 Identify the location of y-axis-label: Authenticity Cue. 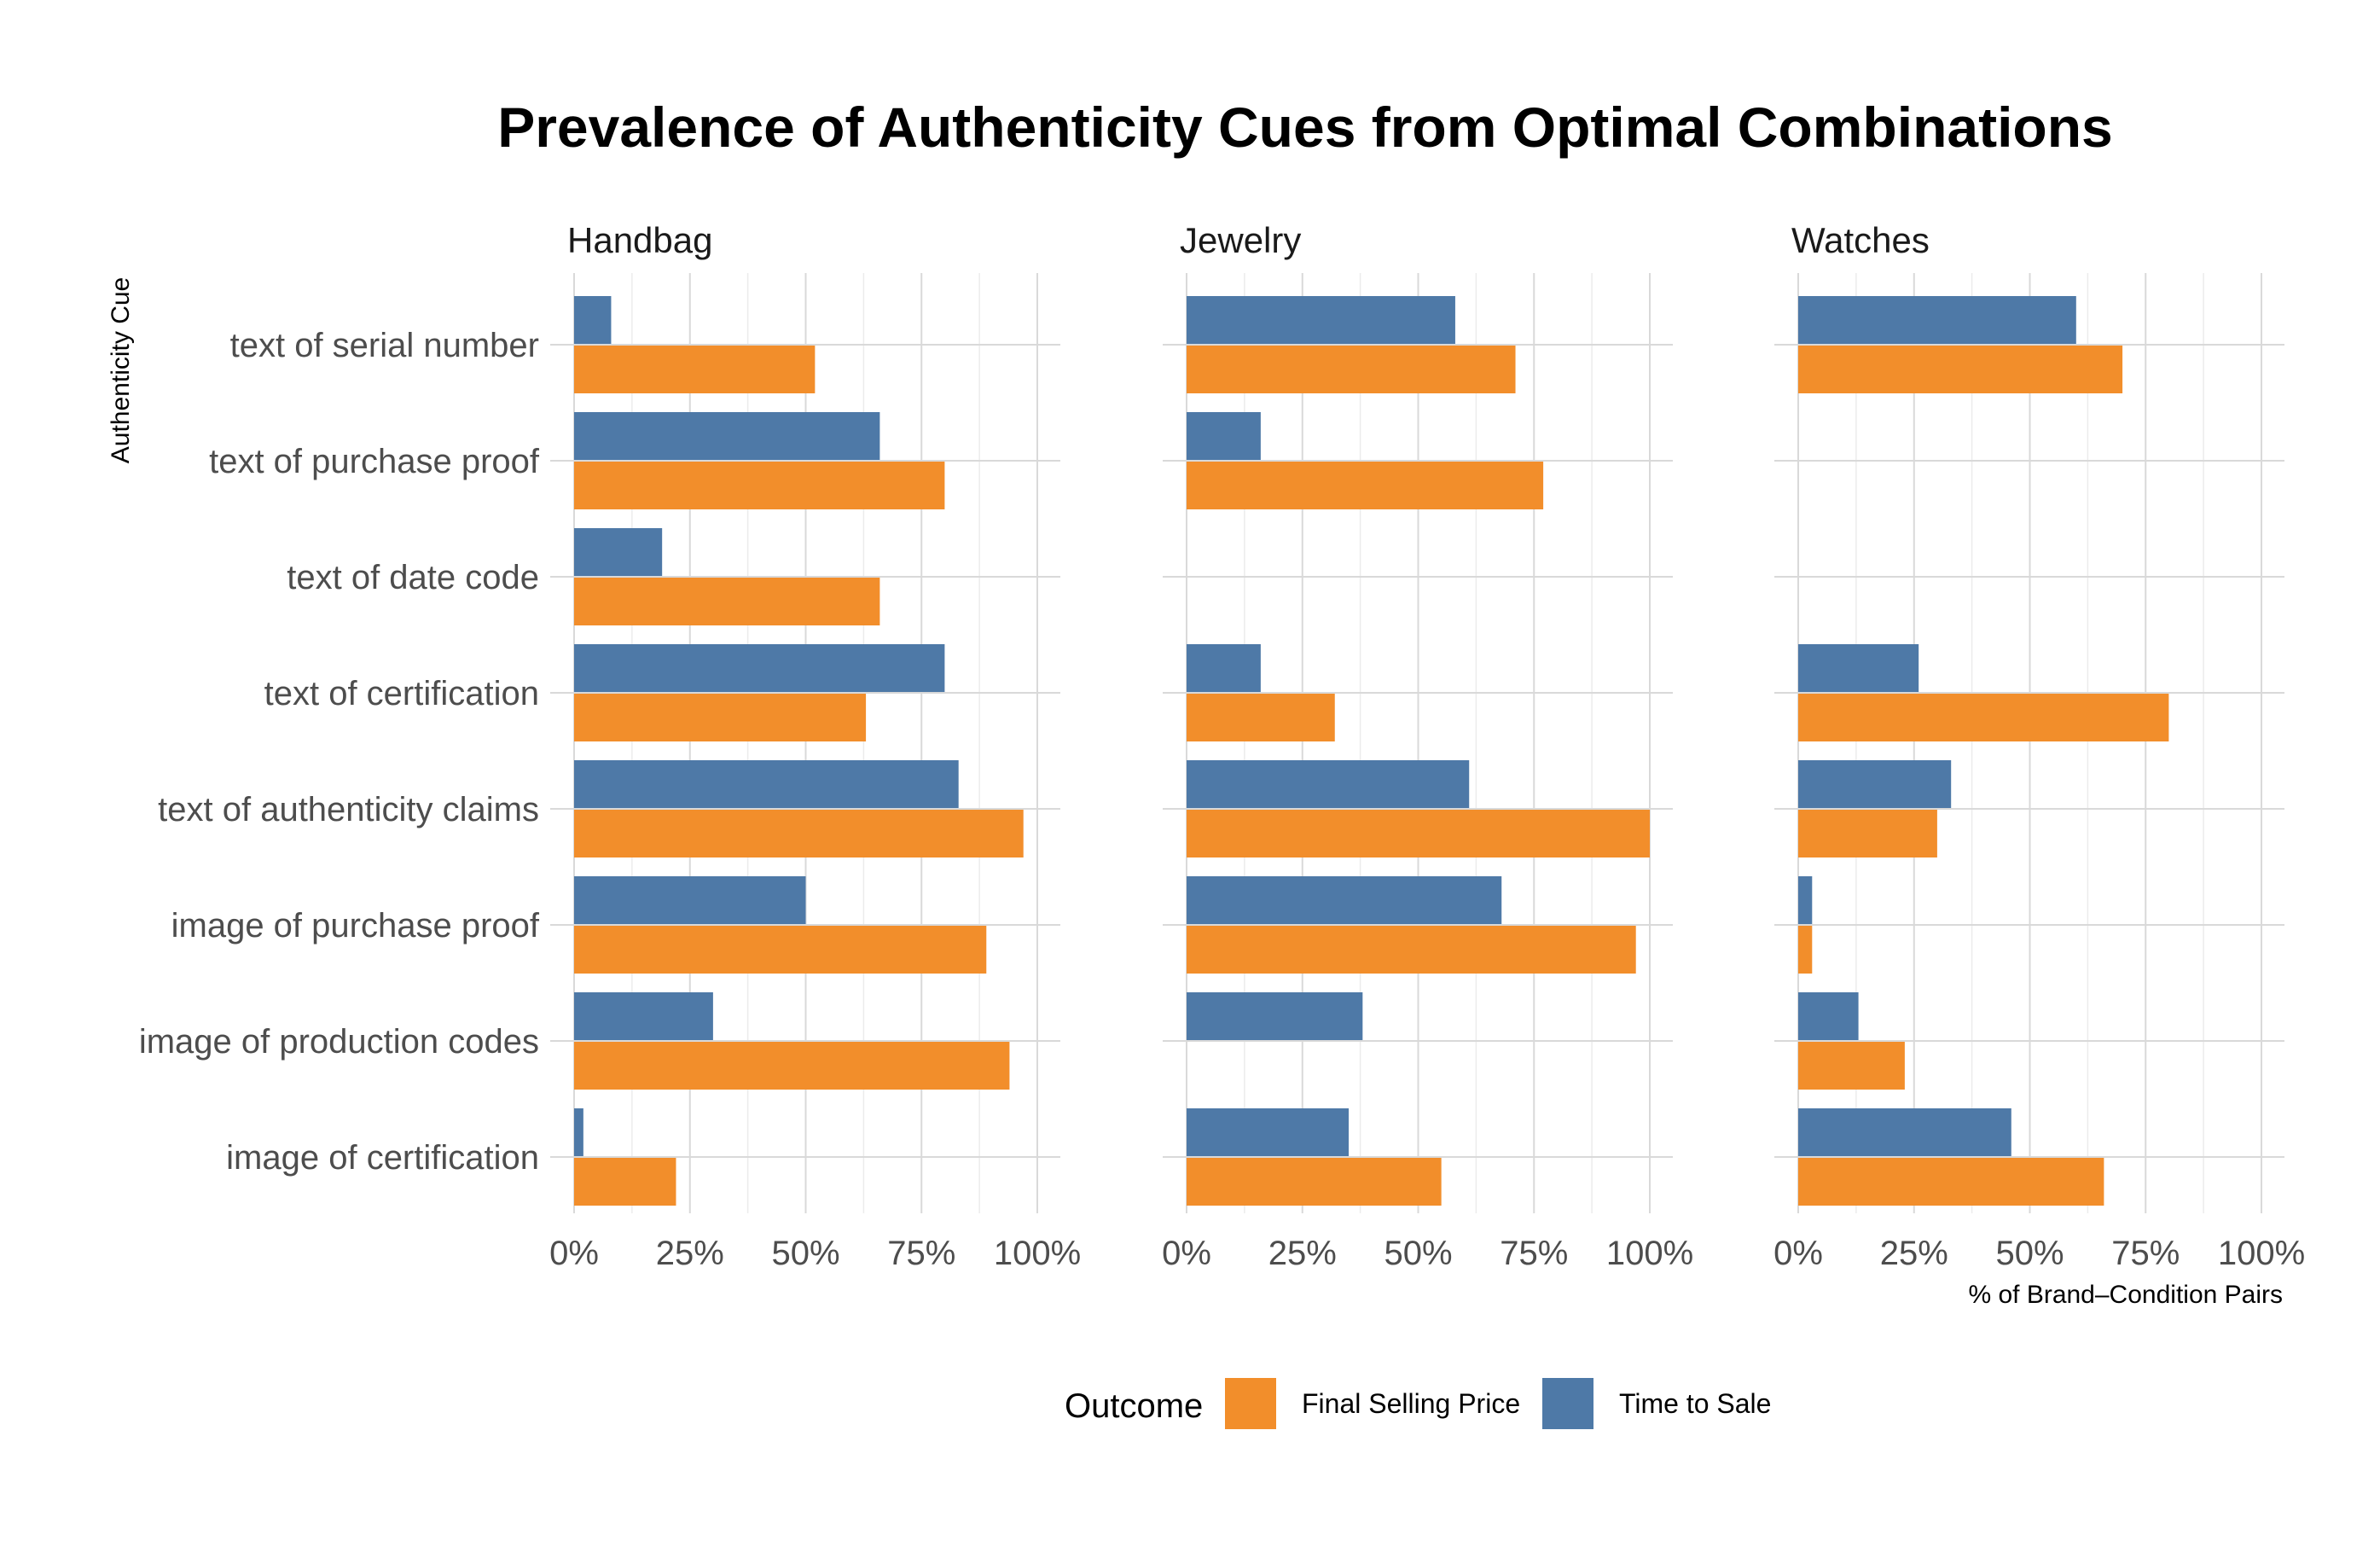
(121, 370).